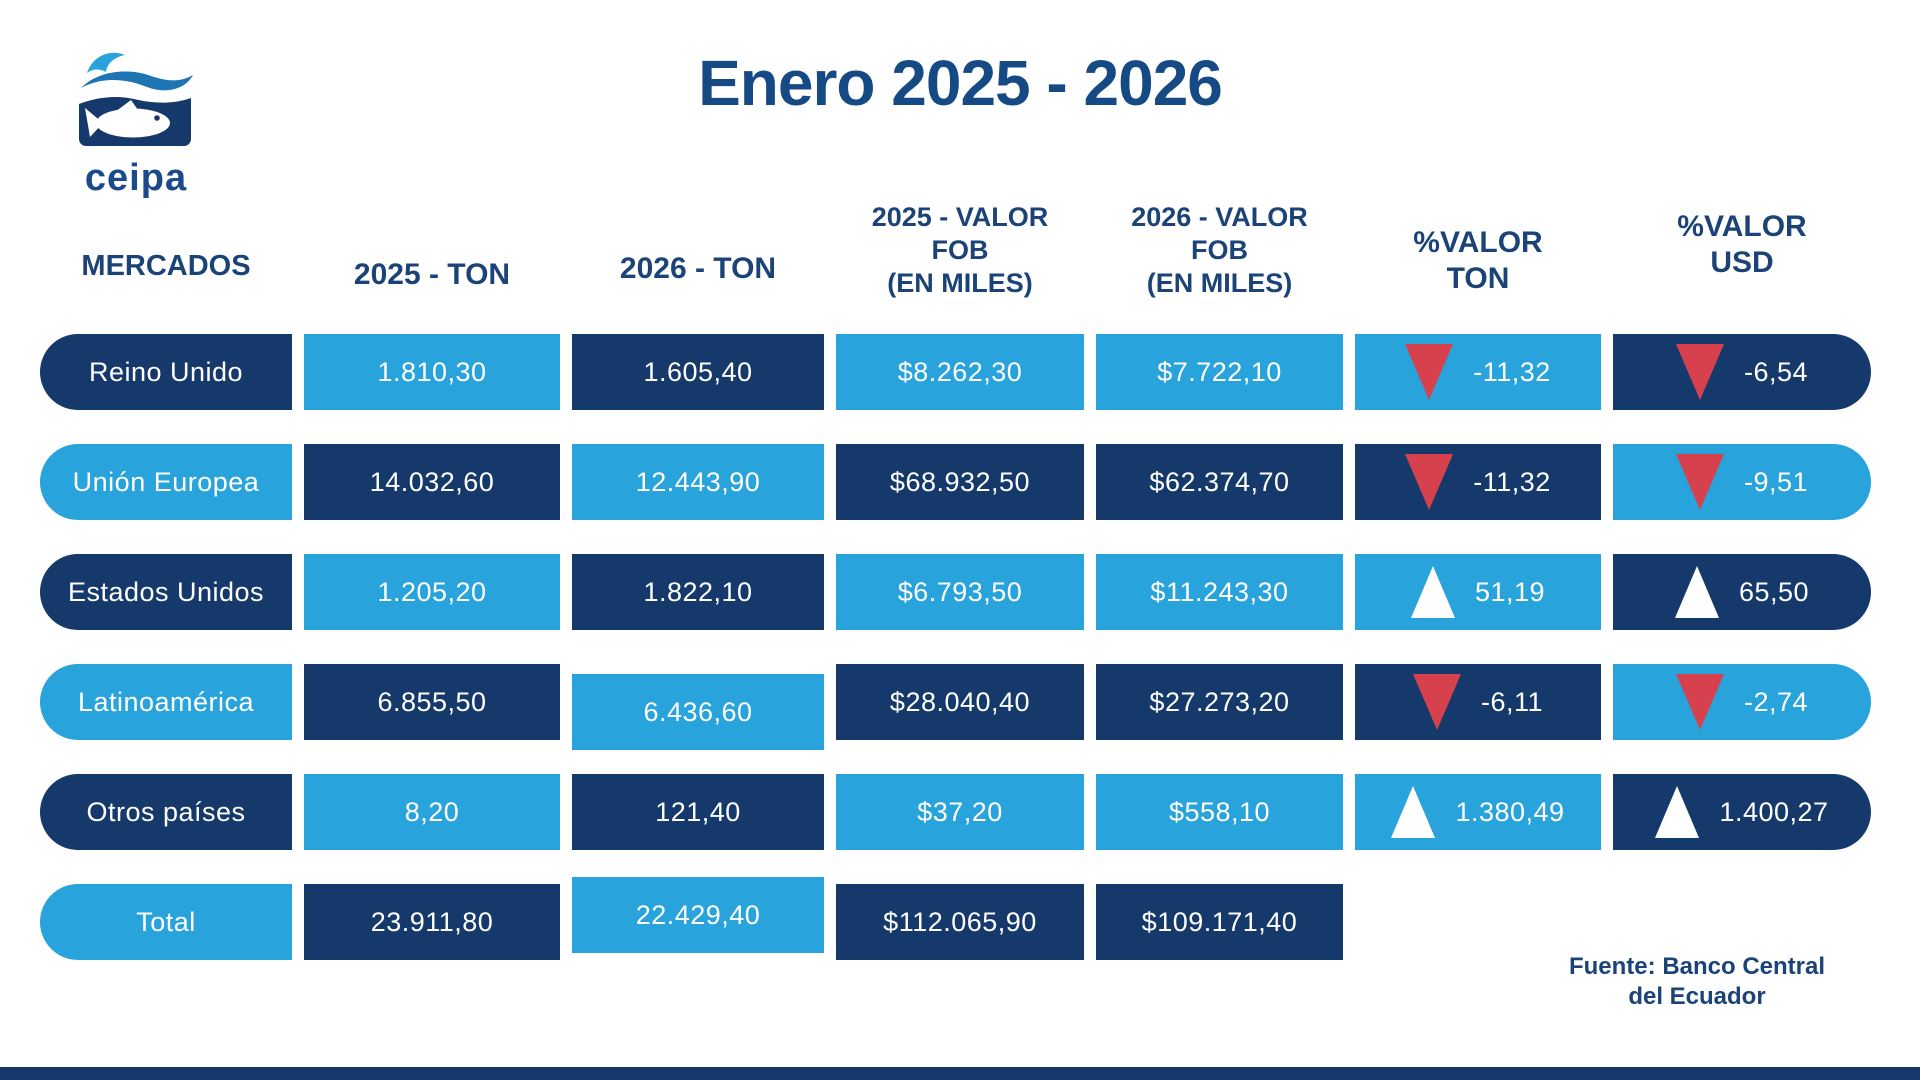  What do you see at coordinates (698, 592) in the screenshot?
I see `ton-2026-cell: 1.822,10` at bounding box center [698, 592].